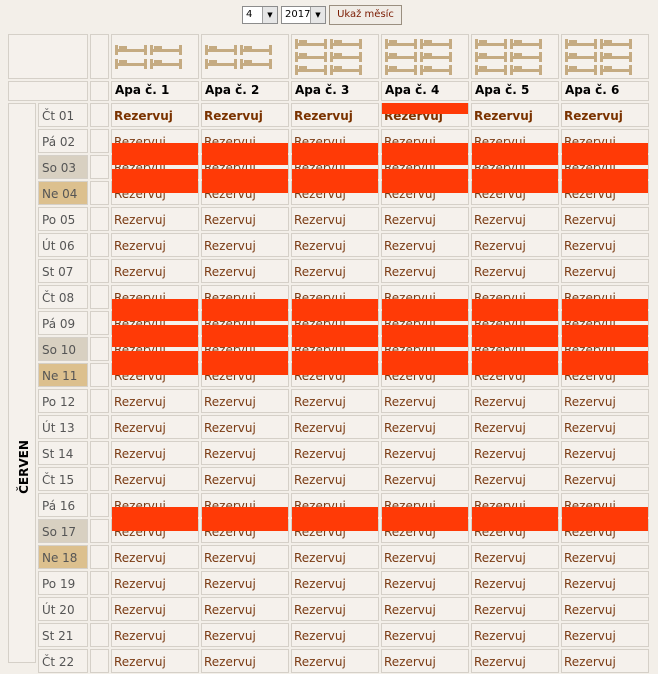  What do you see at coordinates (303, 15) in the screenshot?
I see `year-select: 2017 ▼` at bounding box center [303, 15].